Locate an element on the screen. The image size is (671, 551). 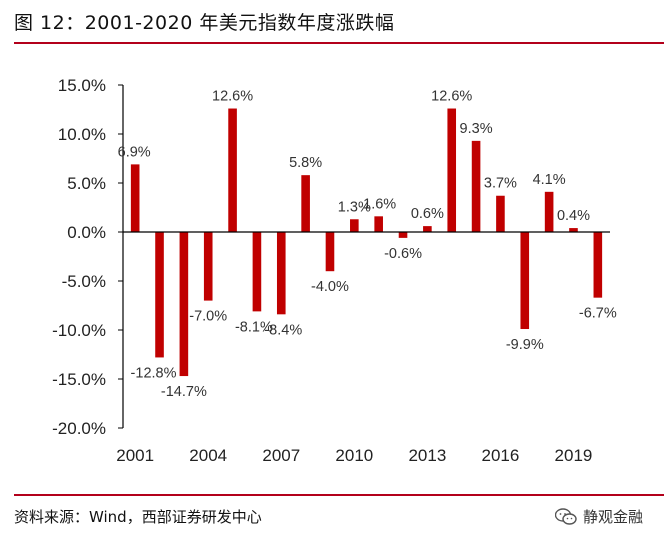
data-label-2001: 6.9% is located at coordinates (134, 152).